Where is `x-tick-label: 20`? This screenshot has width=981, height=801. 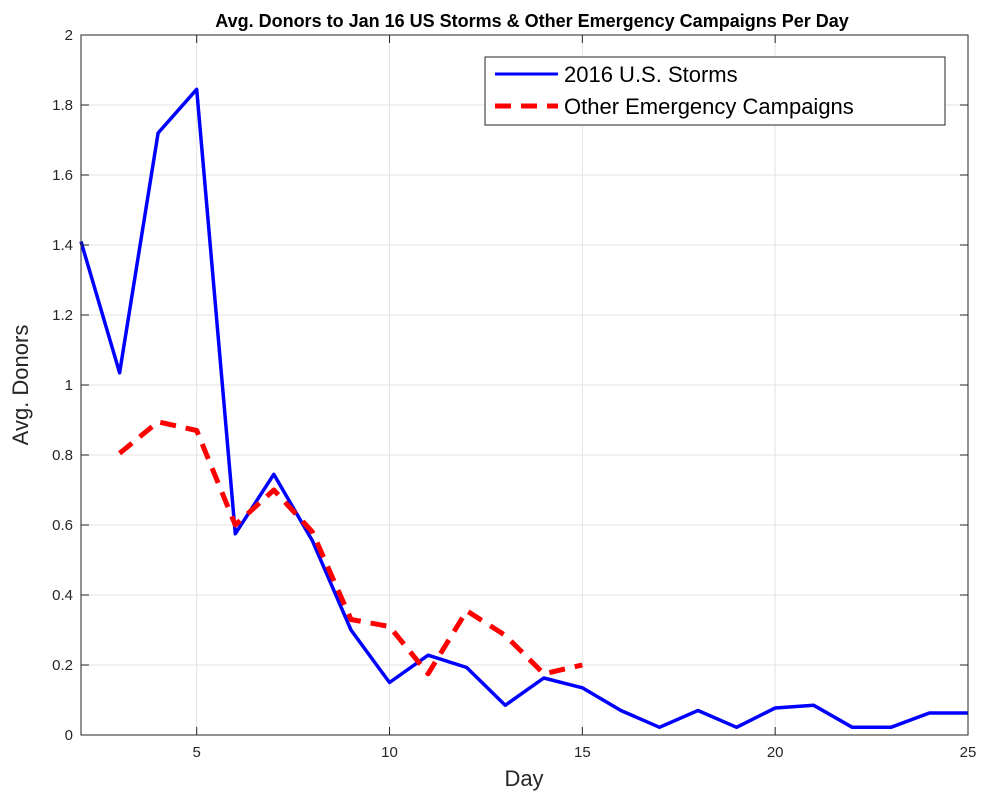 x-tick-label: 20 is located at coordinates (775, 752).